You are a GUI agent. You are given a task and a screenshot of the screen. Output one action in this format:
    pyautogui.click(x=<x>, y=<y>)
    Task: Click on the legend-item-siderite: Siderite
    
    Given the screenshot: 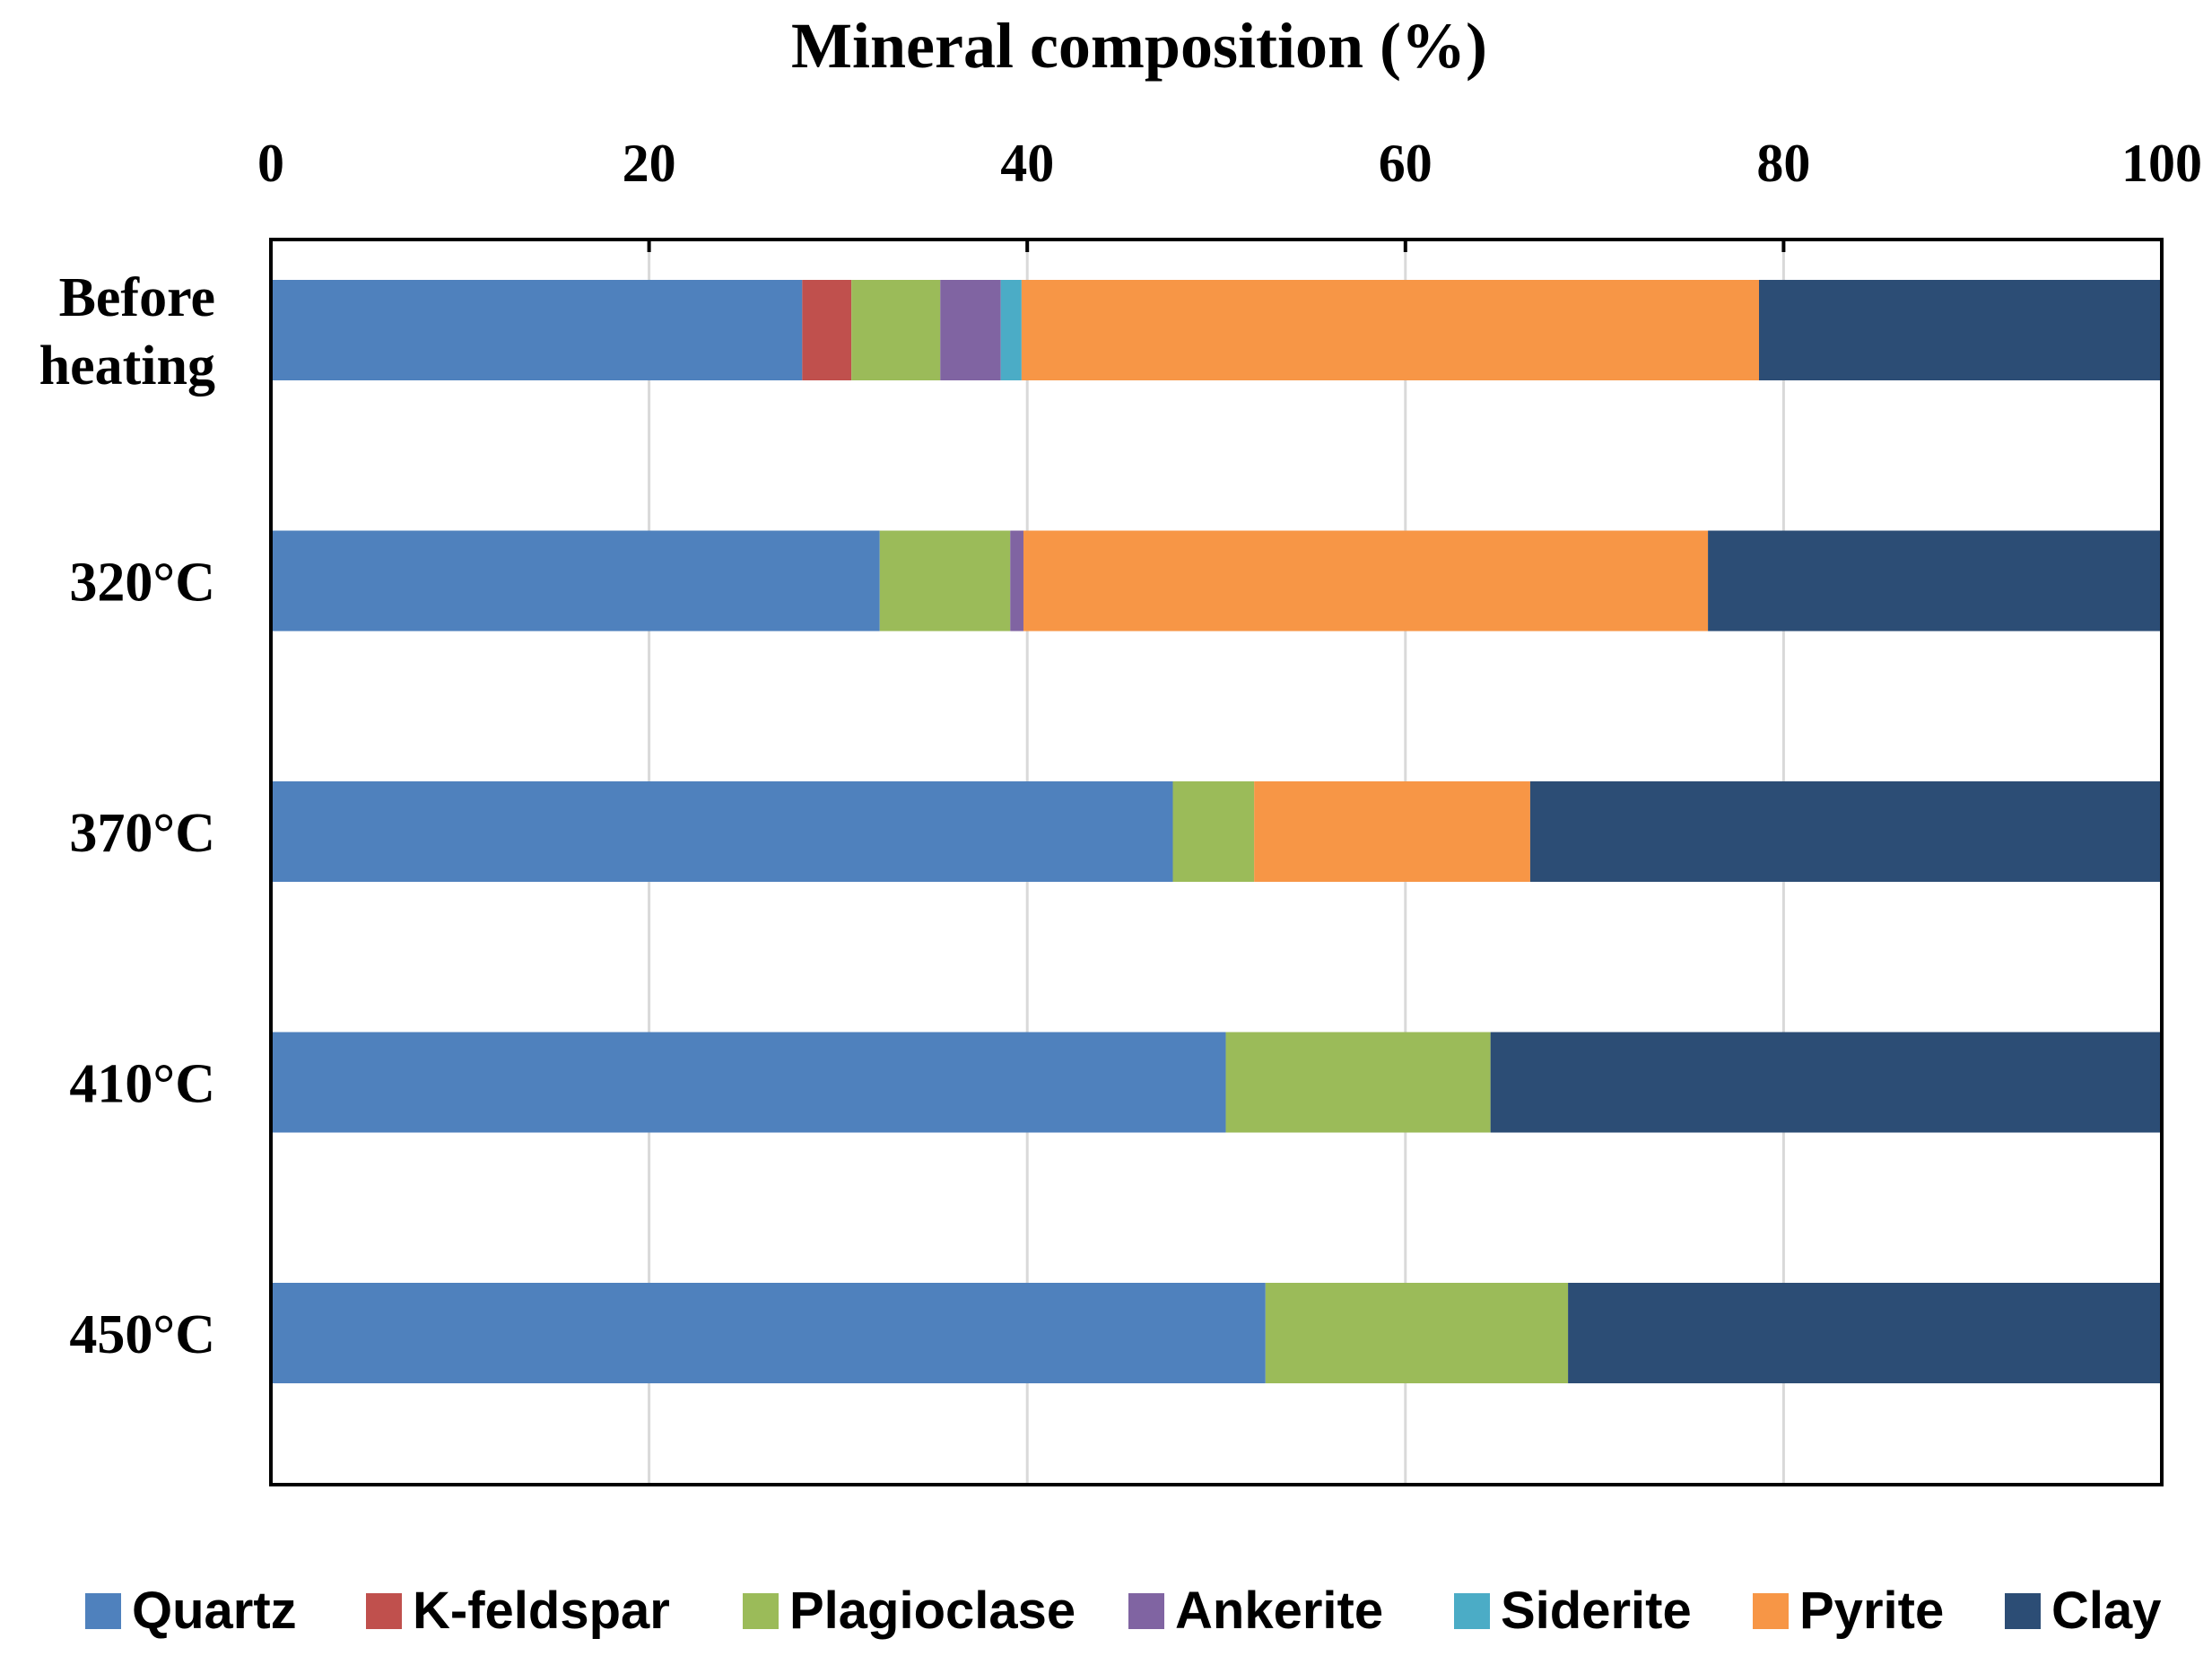 What is the action you would take?
    pyautogui.click(x=1573, y=1611)
    